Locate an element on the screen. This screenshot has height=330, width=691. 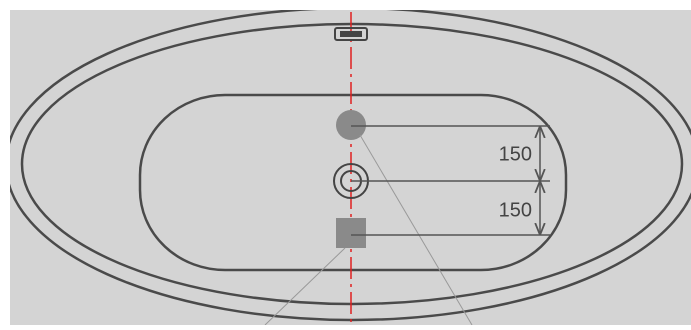
waste-block is located at coordinates (351, 233).